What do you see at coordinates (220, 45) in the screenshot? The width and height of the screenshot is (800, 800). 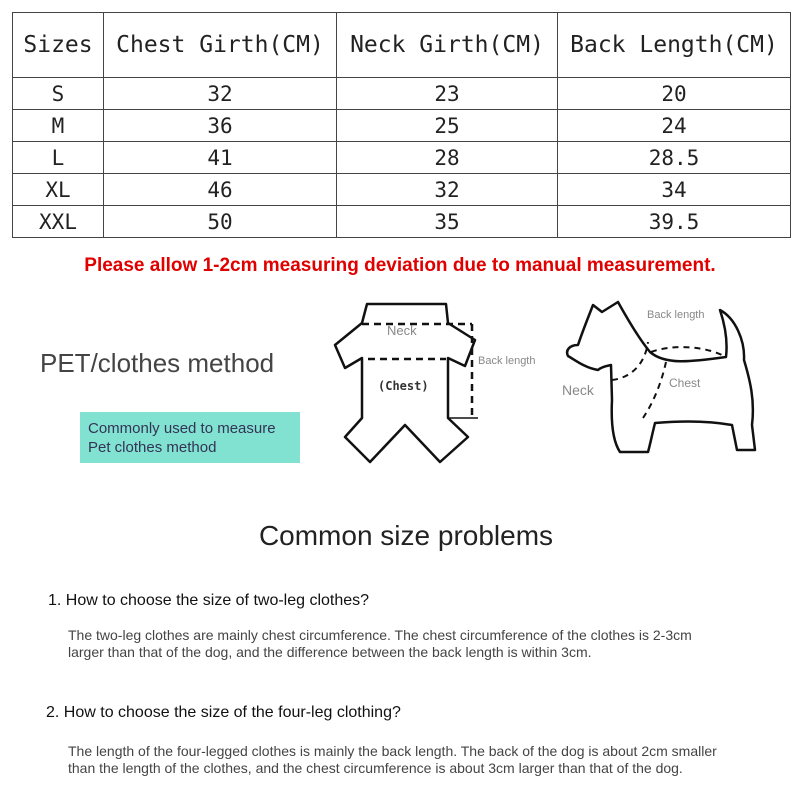 I see `header-cell: Chest Girth(CM)` at bounding box center [220, 45].